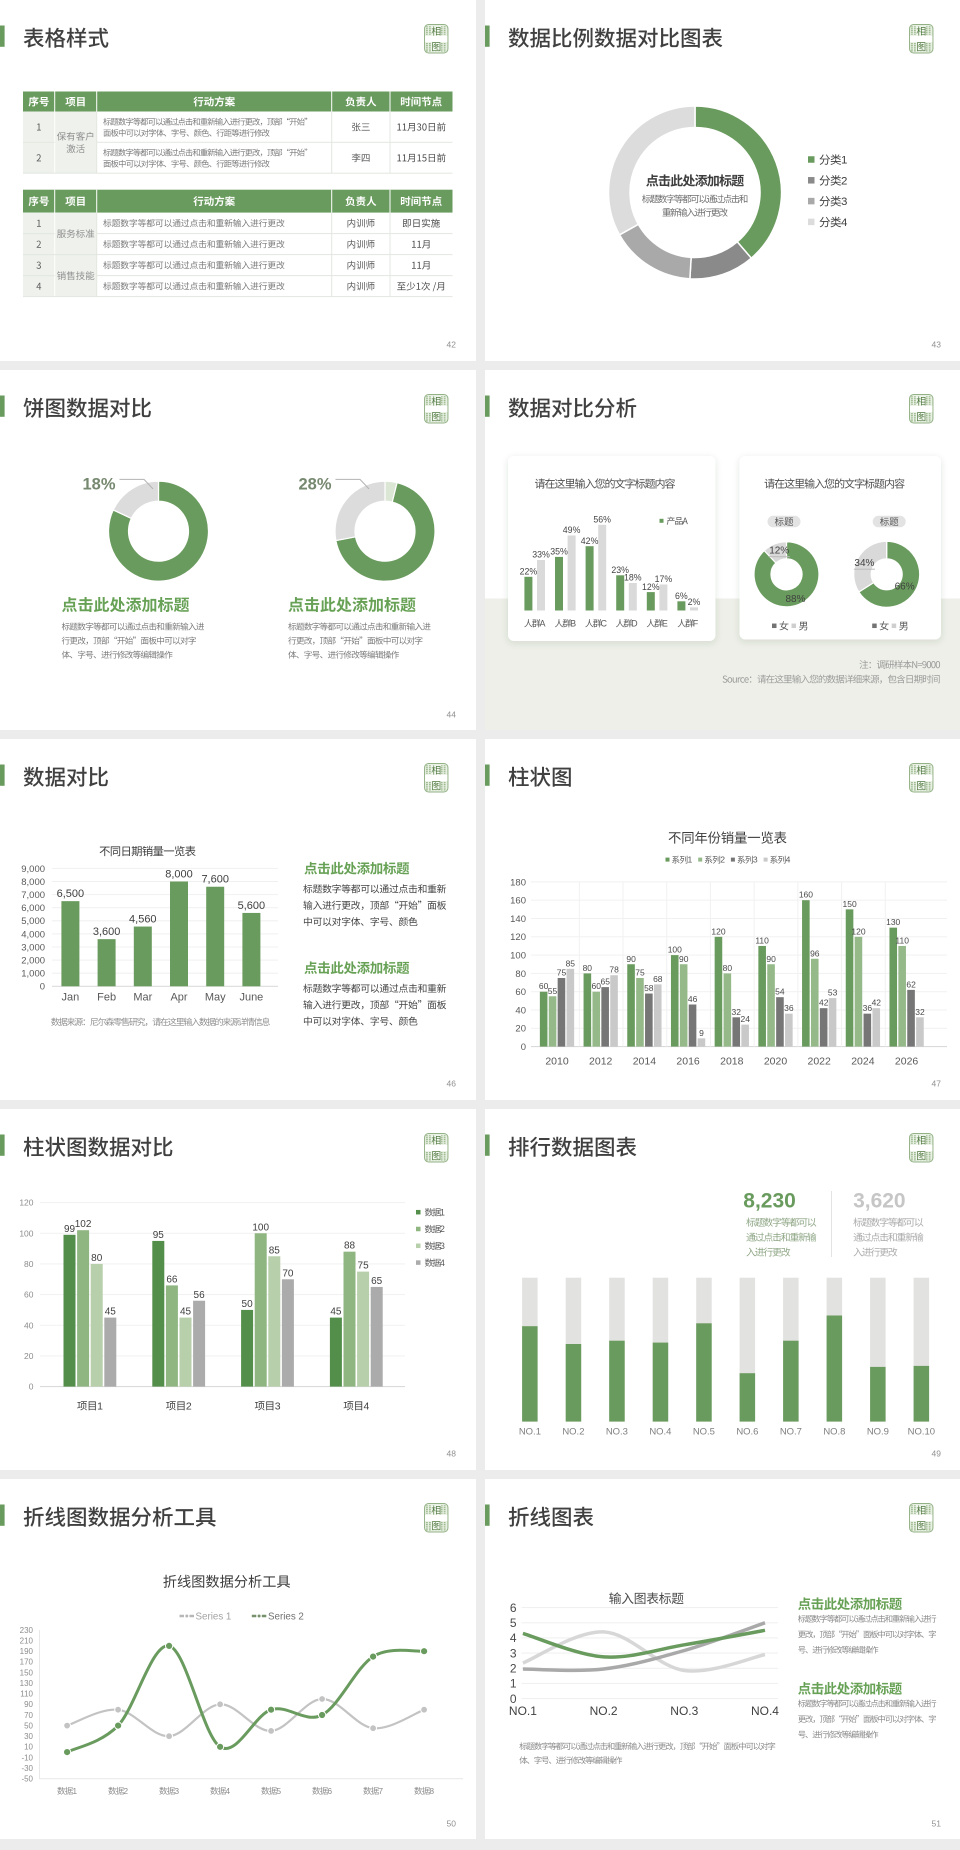 This screenshot has width=960, height=1850. What do you see at coordinates (634, 623) in the screenshot?
I see `svg-text: D` at bounding box center [634, 623].